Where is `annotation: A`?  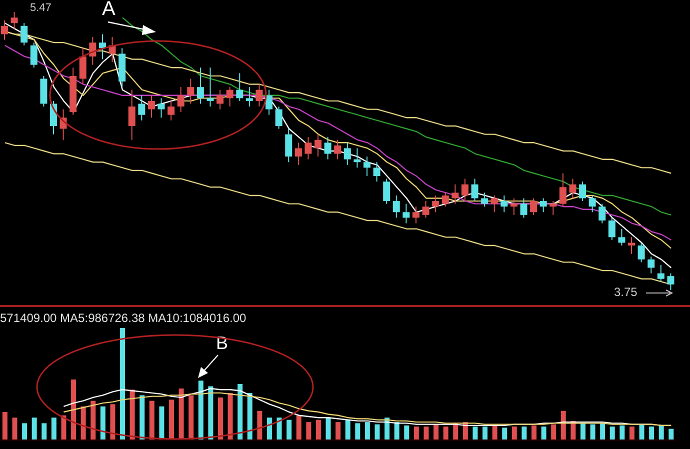
annotation: A is located at coordinates (109, 10).